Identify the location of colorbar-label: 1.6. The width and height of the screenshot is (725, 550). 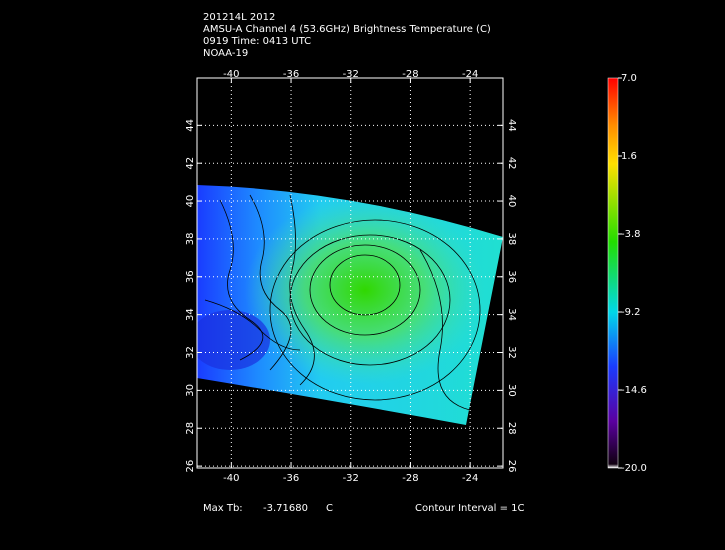
(629, 156).